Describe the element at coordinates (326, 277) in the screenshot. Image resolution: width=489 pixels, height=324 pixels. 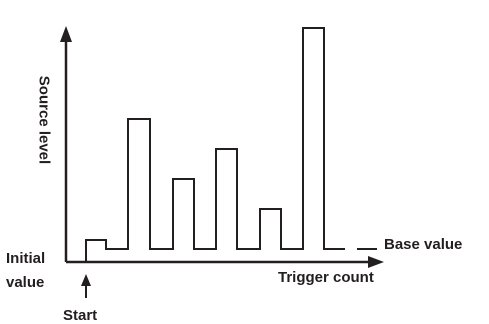
I see `x-axis-label: Trigger count` at that location.